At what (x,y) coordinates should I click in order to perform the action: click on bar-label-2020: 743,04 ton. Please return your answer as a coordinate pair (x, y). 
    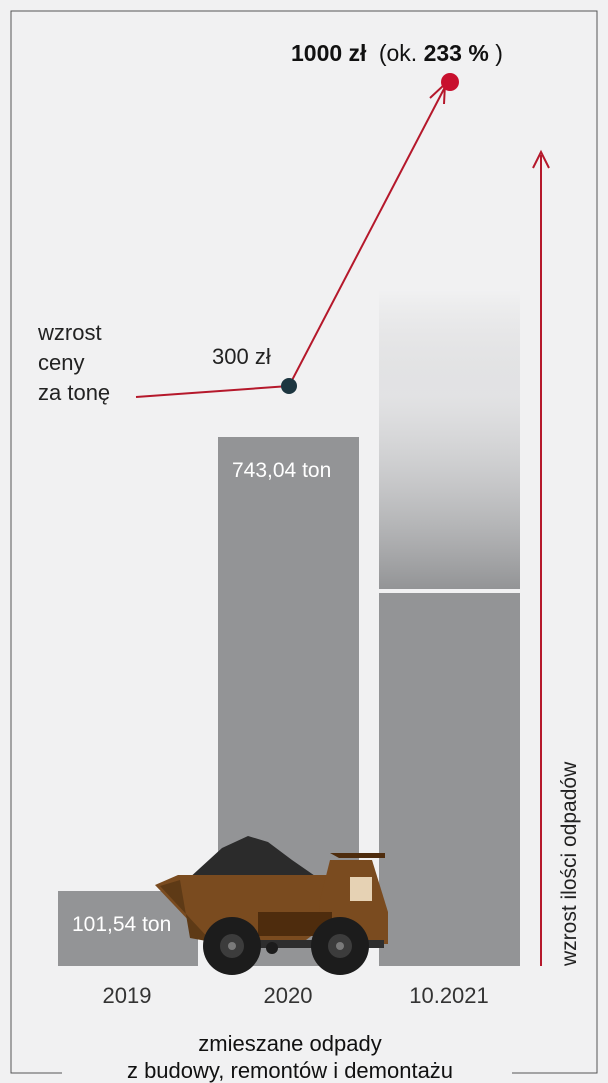
    Looking at the image, I should click on (281, 470).